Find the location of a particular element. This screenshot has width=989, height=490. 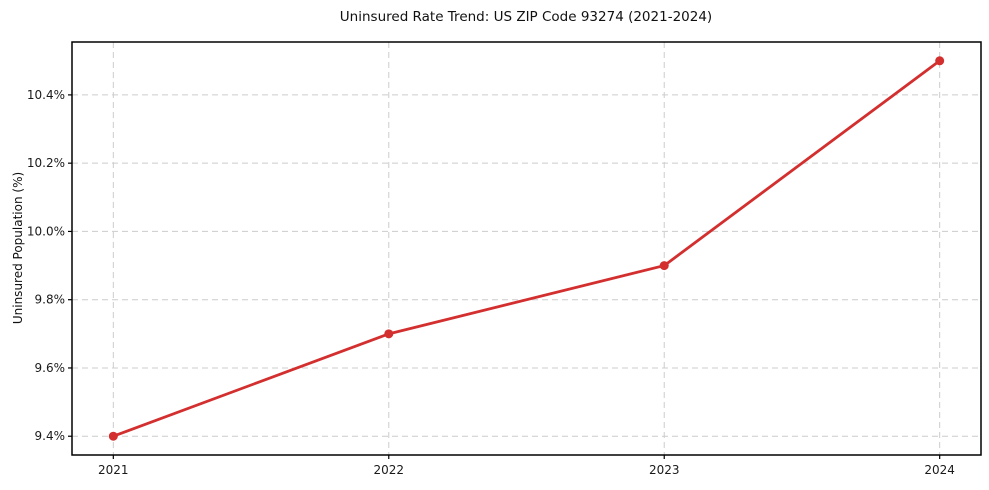

y-tick-label: 10.2% is located at coordinates (46, 163).